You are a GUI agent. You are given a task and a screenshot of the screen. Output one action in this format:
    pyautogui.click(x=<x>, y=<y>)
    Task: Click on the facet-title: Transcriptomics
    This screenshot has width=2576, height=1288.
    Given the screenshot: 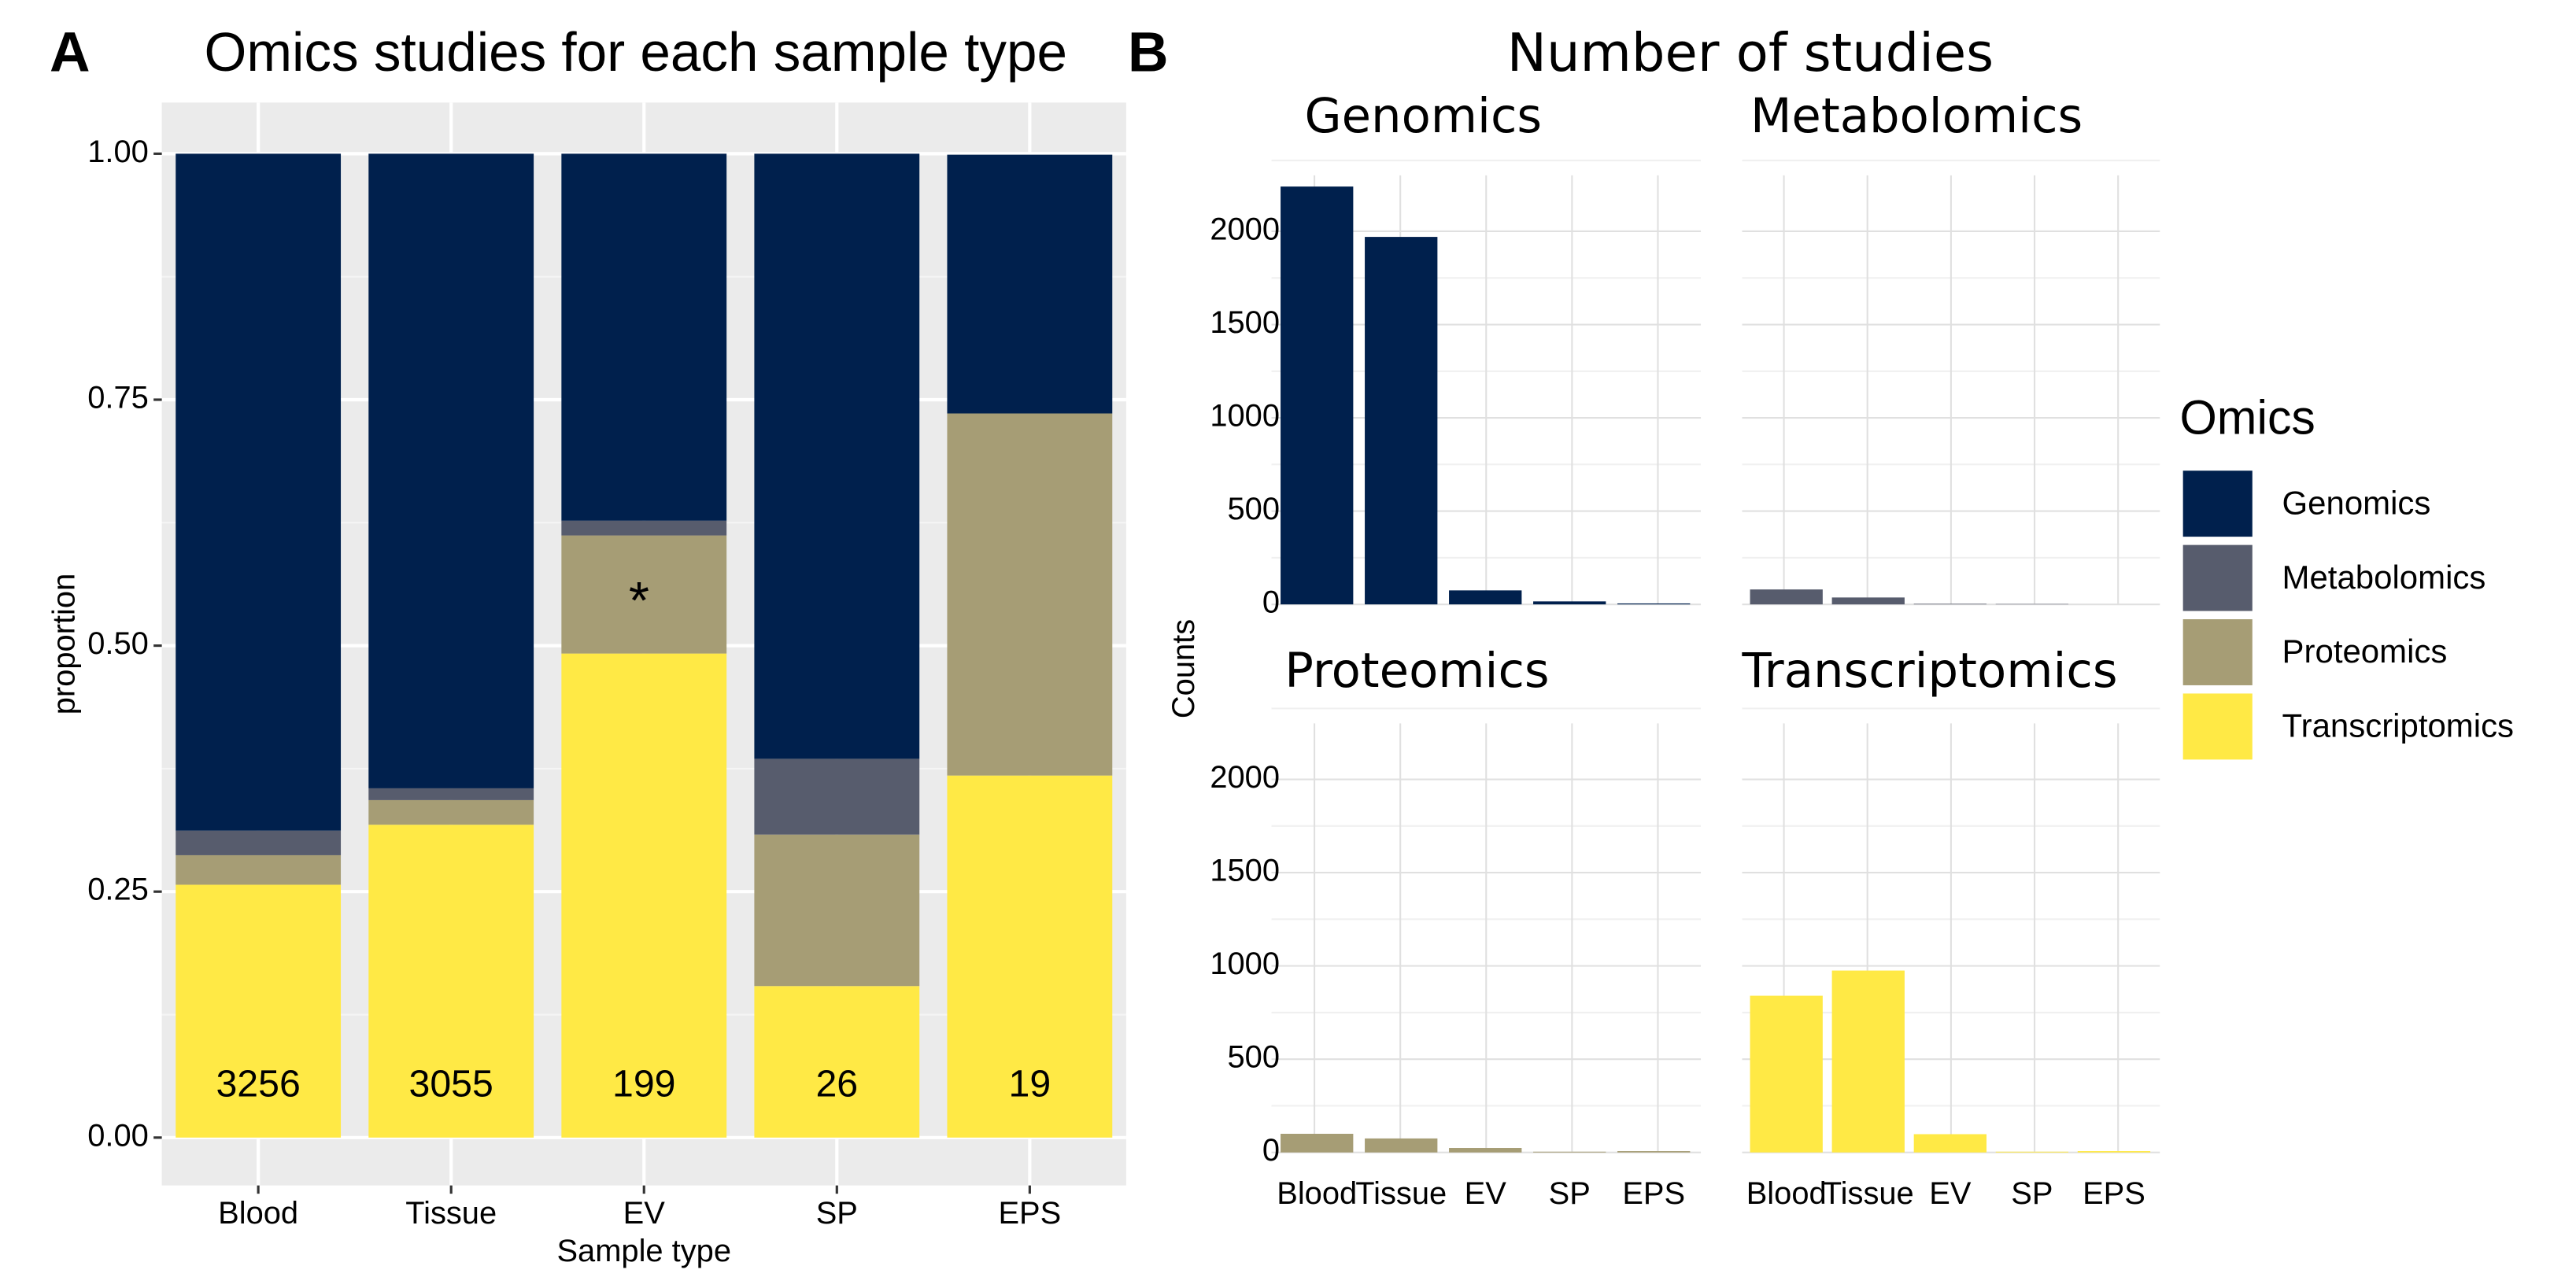 What is the action you would take?
    pyautogui.click(x=1929, y=671)
    